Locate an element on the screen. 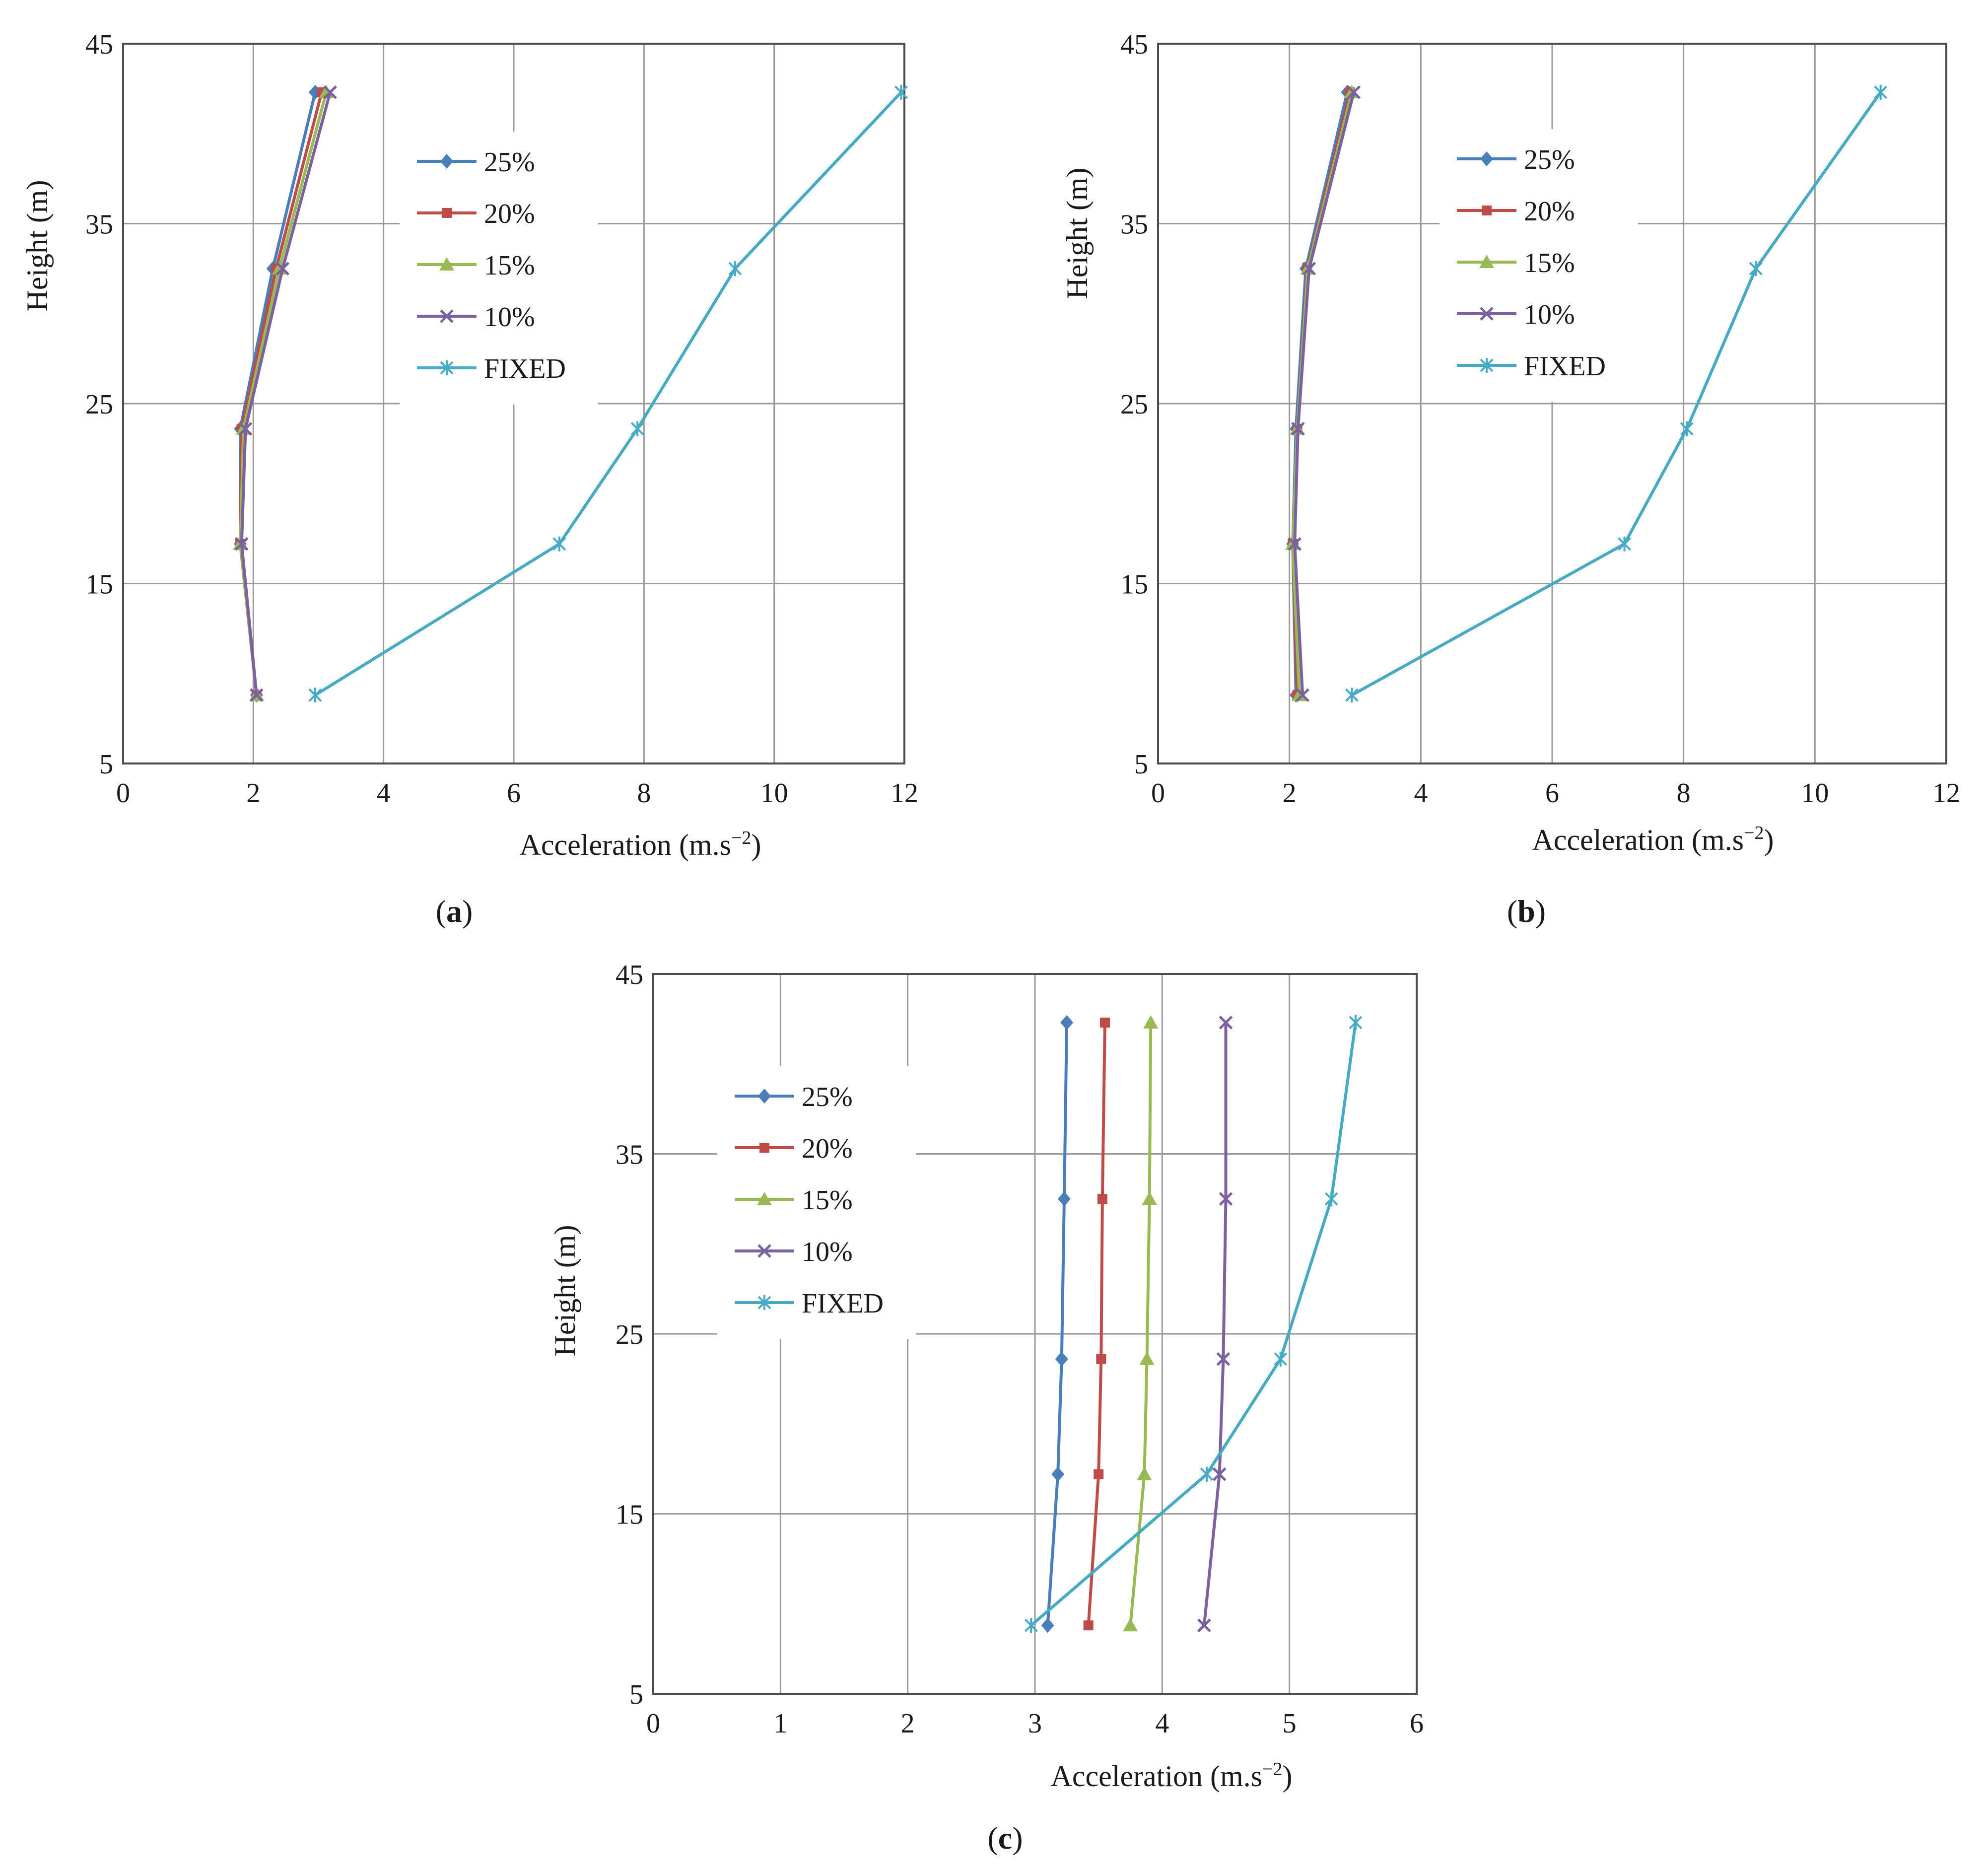 Image resolution: width=1988 pixels, height=1870 pixels. chart-b-legend-background is located at coordinates (1539, 265).